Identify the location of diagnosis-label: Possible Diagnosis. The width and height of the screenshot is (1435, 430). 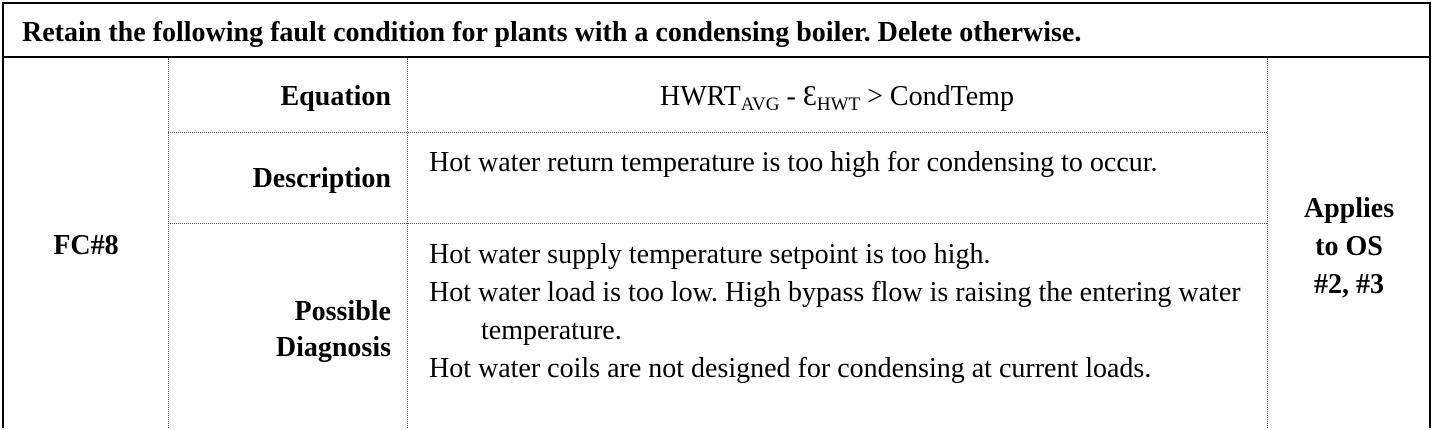
(279, 330).